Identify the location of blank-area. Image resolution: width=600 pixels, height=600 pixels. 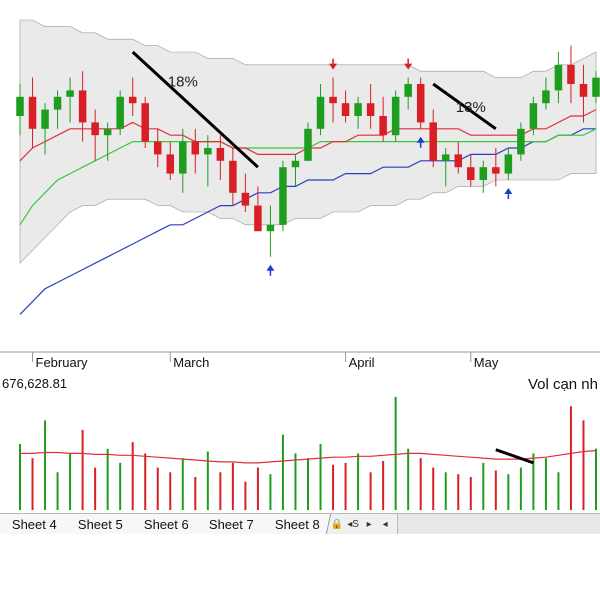
(300, 567).